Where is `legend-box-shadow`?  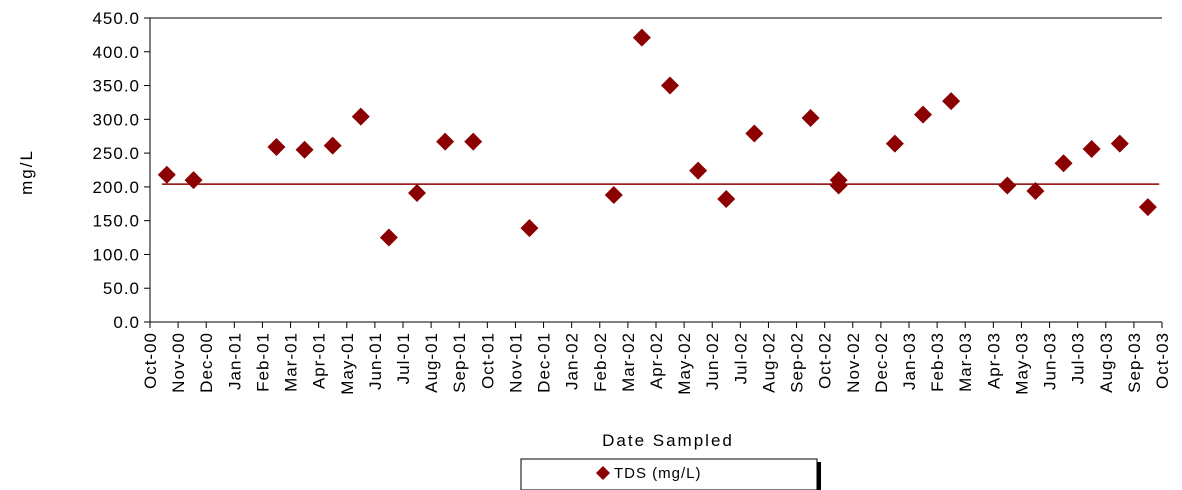
legend-box-shadow is located at coordinates (819, 476).